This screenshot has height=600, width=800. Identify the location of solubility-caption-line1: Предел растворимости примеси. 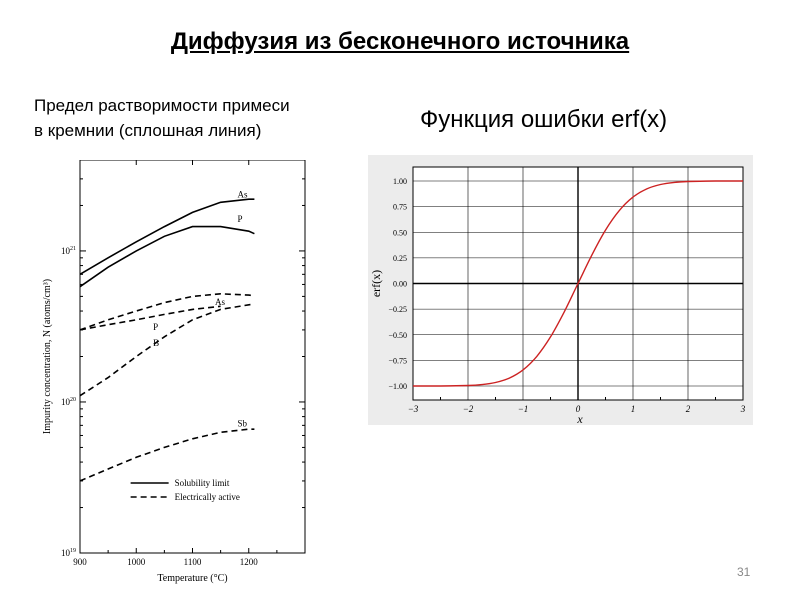
(162, 105).